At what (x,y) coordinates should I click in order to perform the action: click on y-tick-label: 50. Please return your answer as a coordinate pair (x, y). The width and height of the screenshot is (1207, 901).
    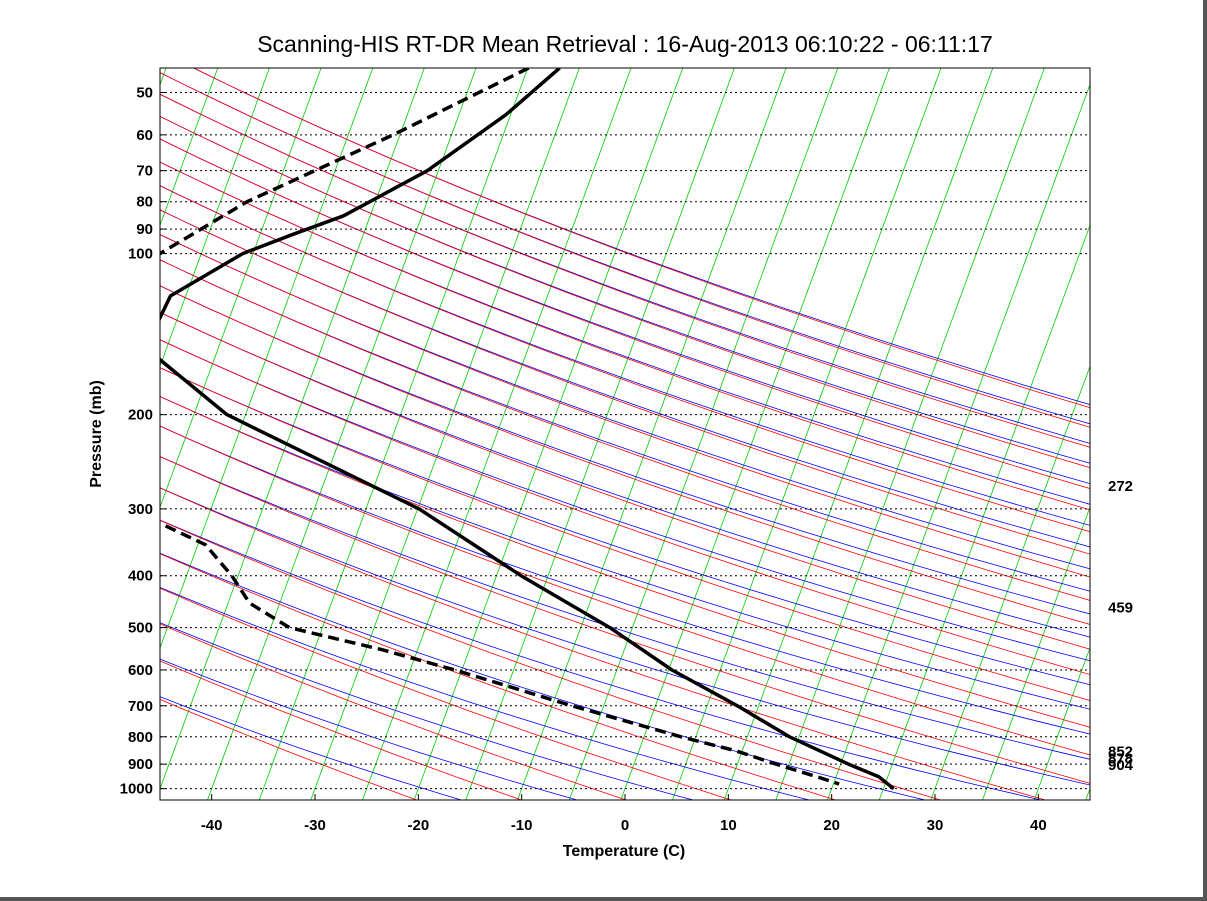
    Looking at the image, I should click on (144, 92).